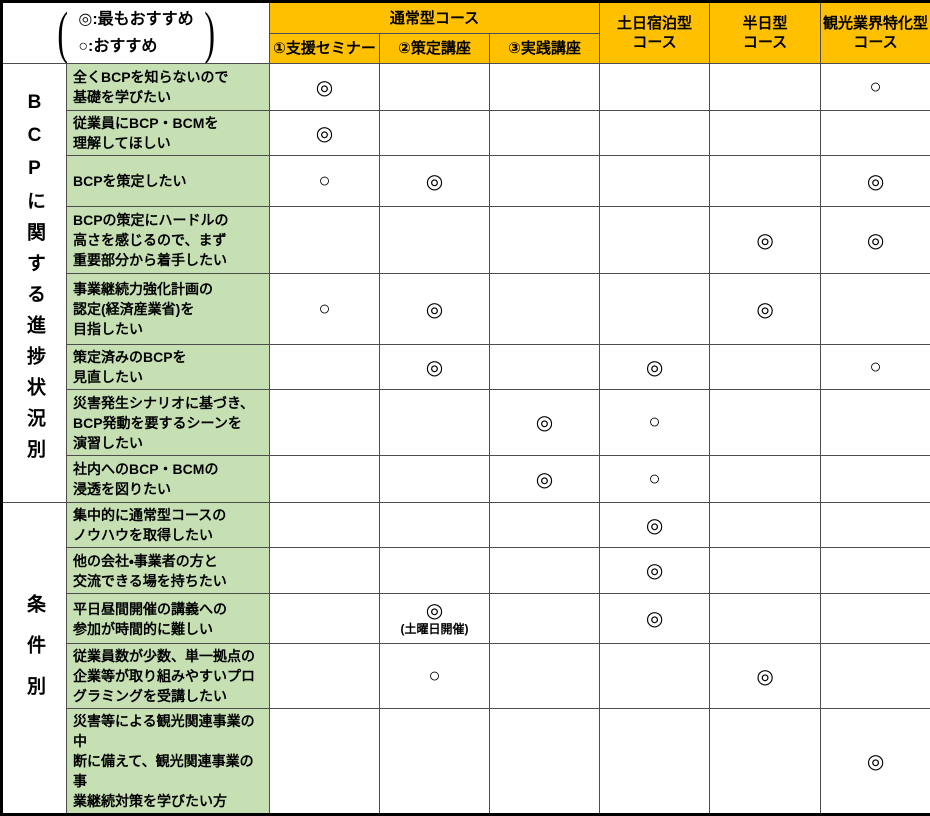 The height and width of the screenshot is (816, 930). I want to click on recommendation-mark: ◎, so click(434, 611).